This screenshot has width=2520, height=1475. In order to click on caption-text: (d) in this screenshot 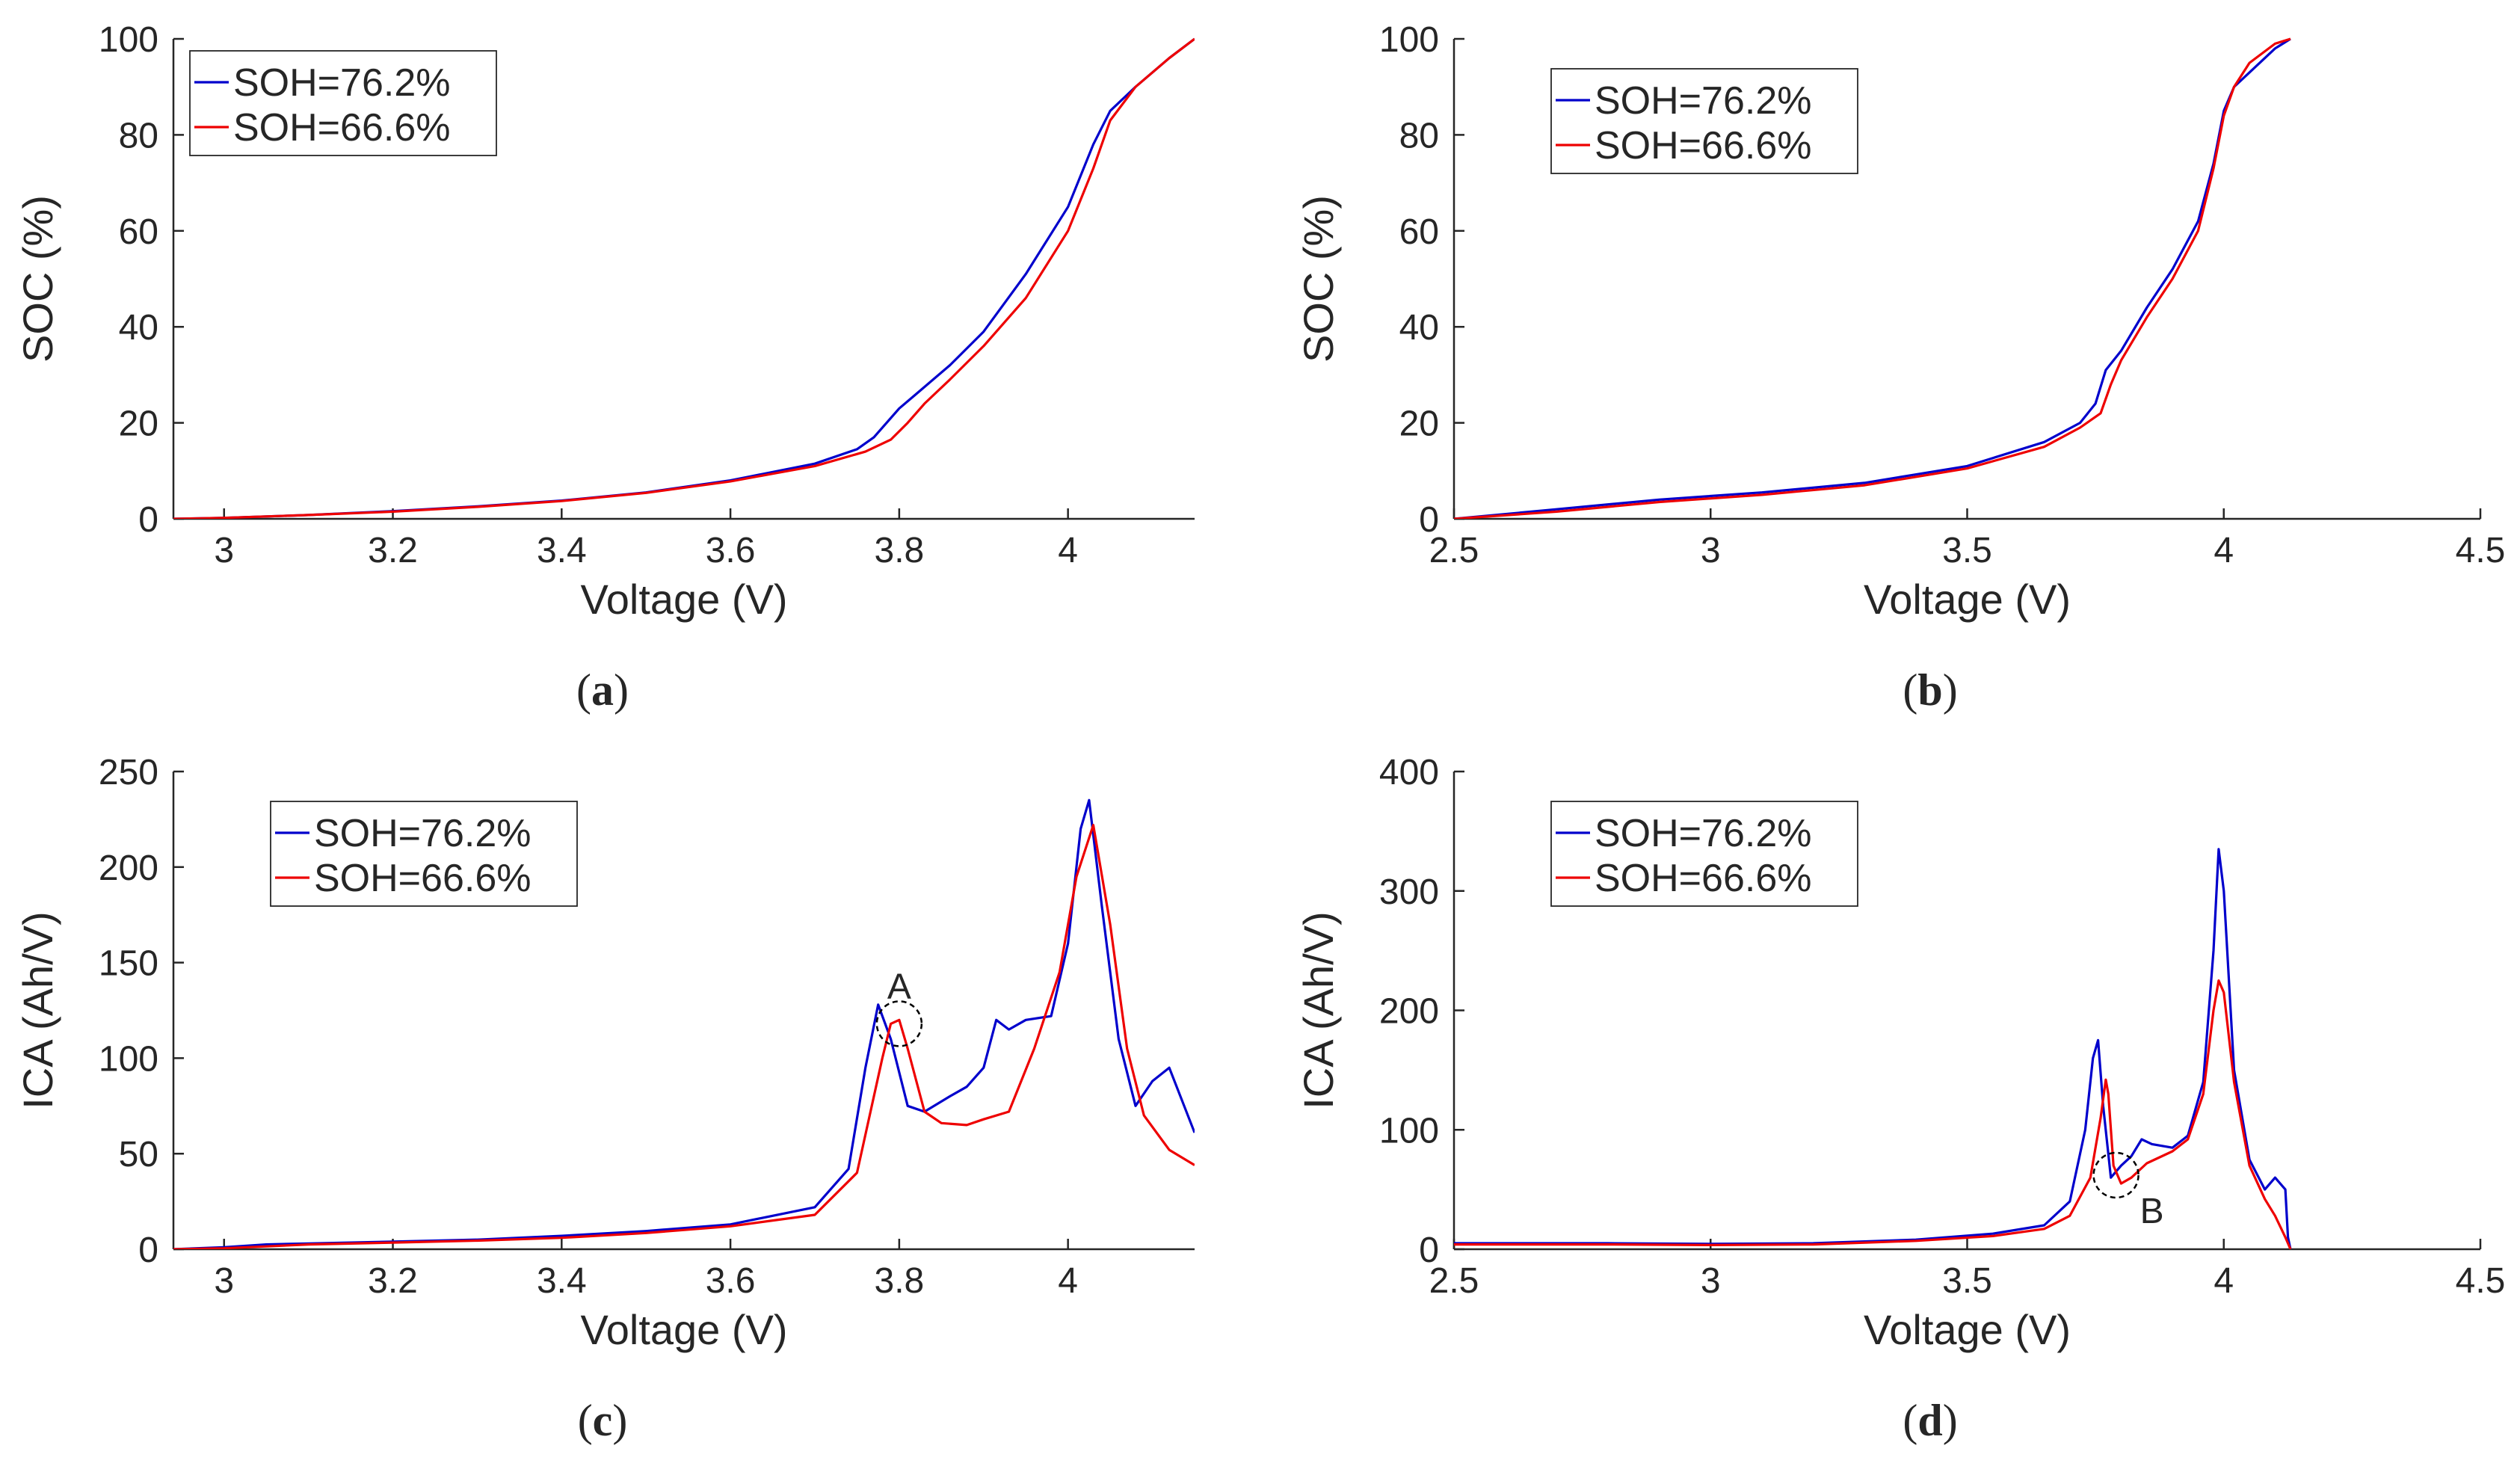, I will do `click(1930, 1420)`.